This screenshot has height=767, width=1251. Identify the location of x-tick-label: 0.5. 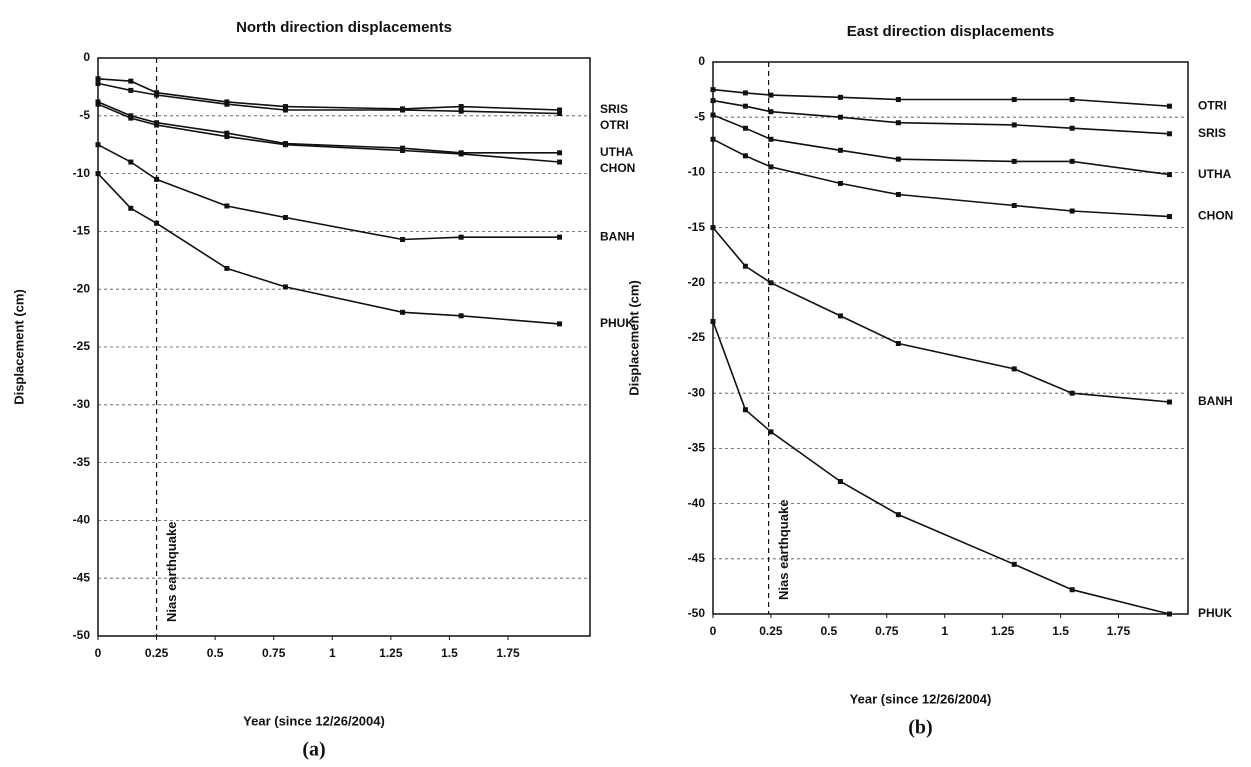
(215, 653).